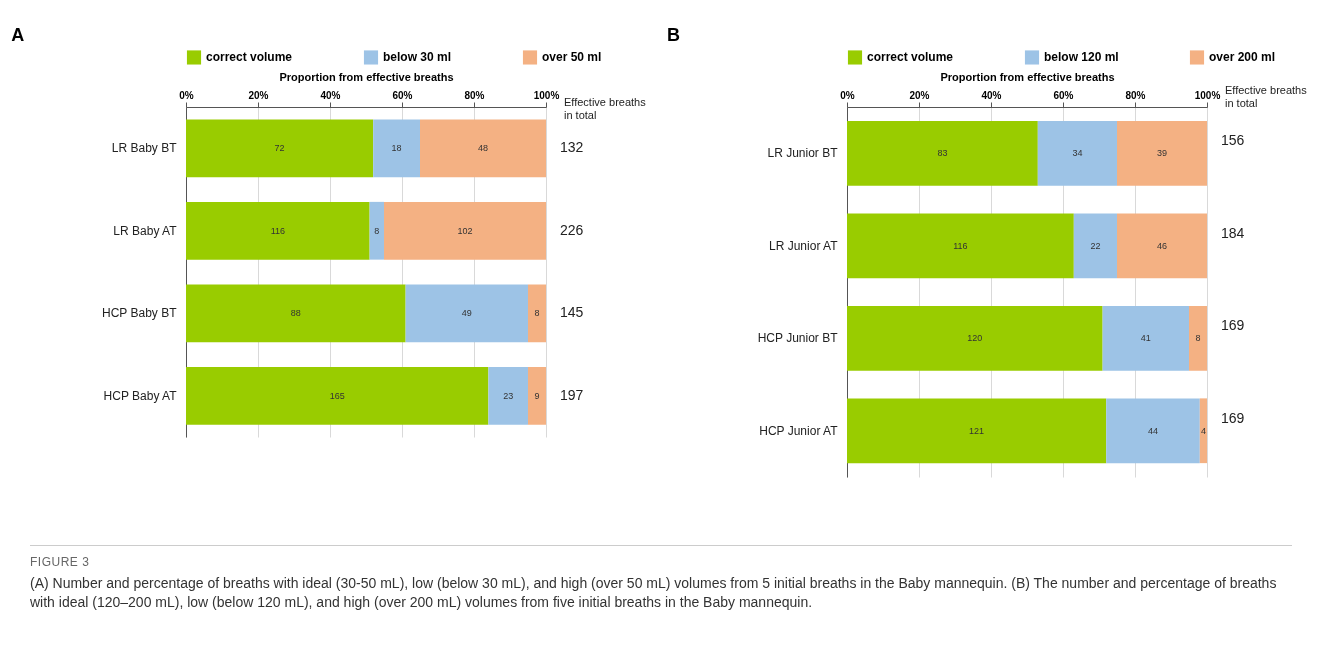  I want to click on y-tick-label: LR Baby BT, so click(144, 148).